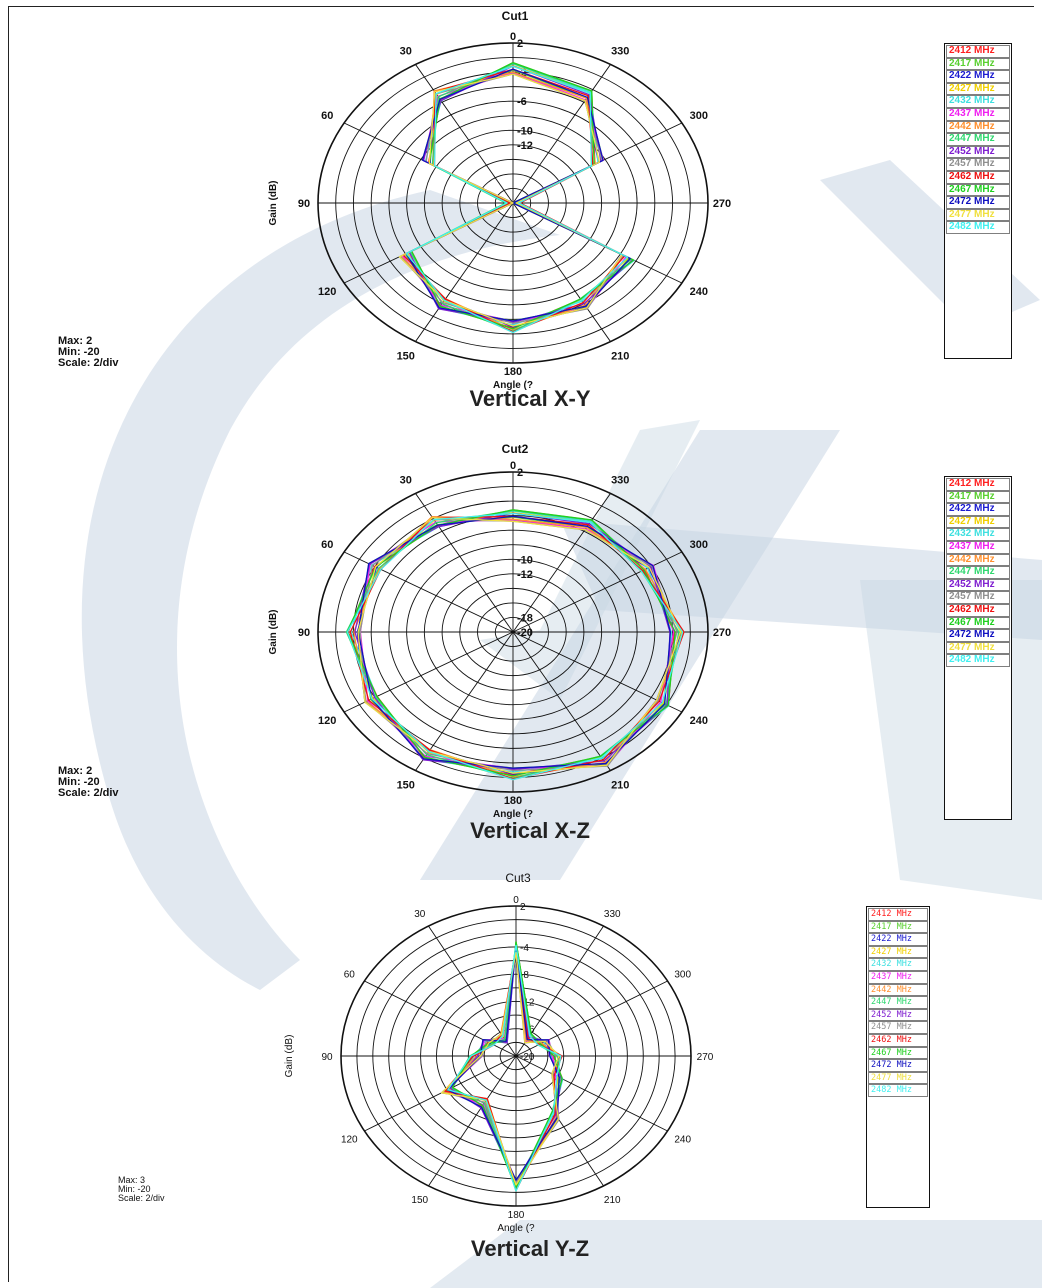  I want to click on stat-max: Max: 3, so click(132, 1180).